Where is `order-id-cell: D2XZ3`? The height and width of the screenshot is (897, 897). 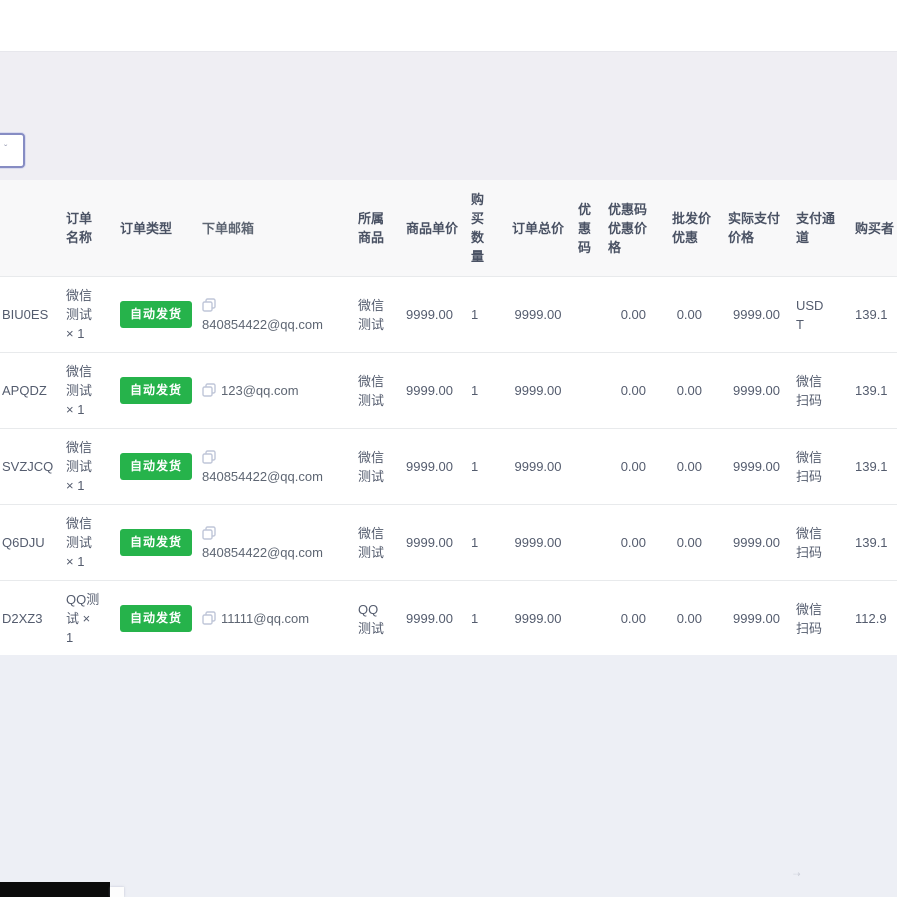 order-id-cell: D2XZ3 is located at coordinates (22, 618).